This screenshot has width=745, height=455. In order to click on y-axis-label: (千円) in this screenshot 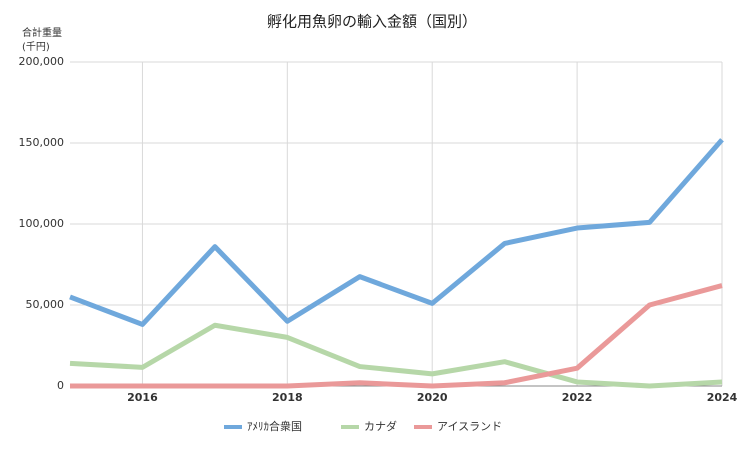, I will do `click(36, 47)`.